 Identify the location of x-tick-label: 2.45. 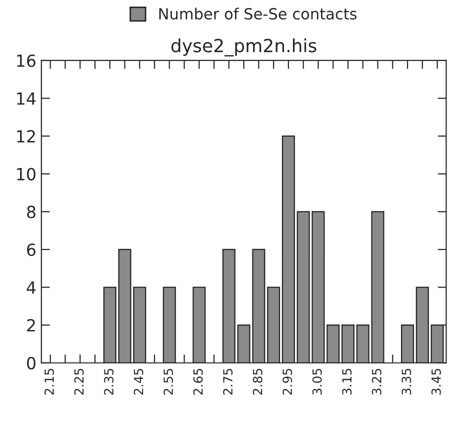
(139, 381).